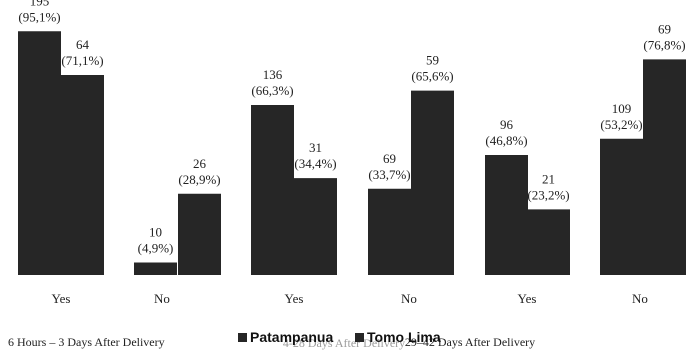 The height and width of the screenshot is (354, 691). I want to click on data-label-percent: (28,9%), so click(199, 179).